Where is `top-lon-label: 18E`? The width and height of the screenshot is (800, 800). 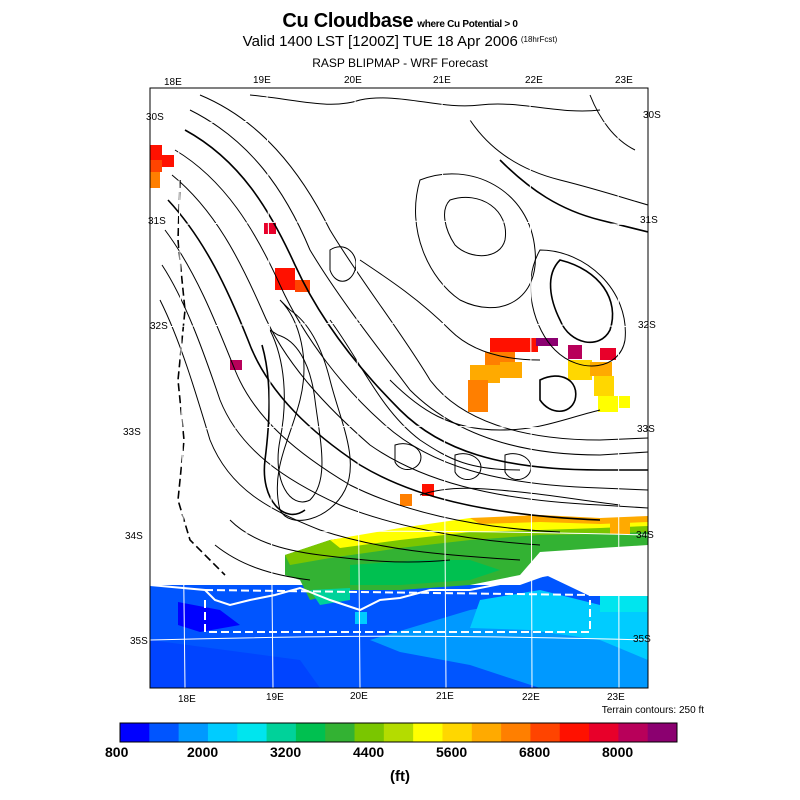
top-lon-label: 18E is located at coordinates (173, 82).